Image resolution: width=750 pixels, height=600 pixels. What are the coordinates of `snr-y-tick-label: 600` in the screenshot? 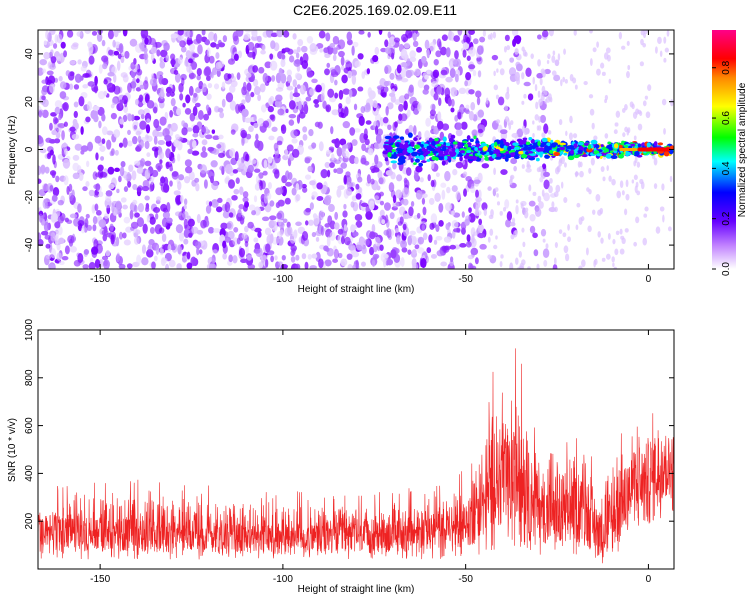 It's located at (29, 425).